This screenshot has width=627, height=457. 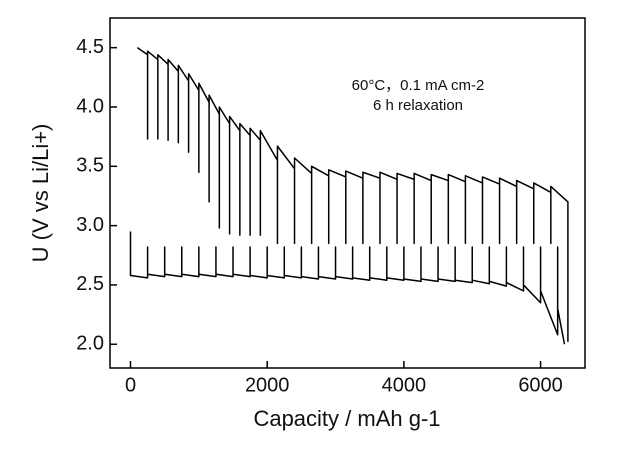 I want to click on annotation: 6 h relaxation, so click(x=418, y=105).